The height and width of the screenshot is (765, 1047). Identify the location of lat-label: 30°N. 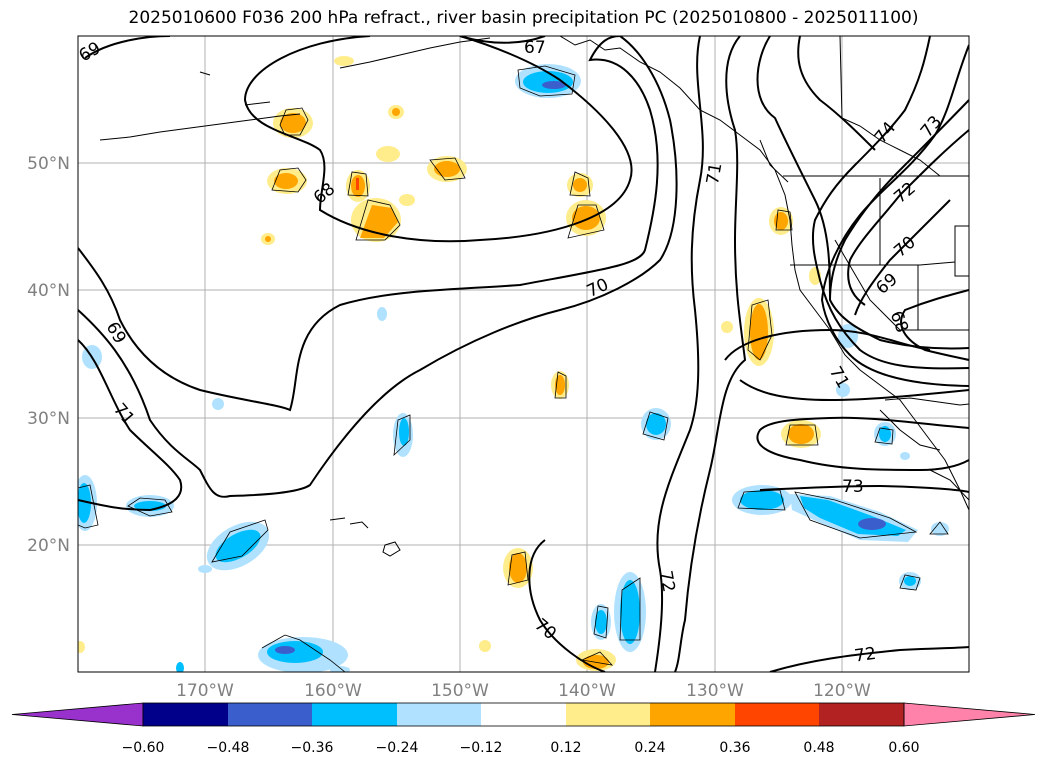
(48, 419).